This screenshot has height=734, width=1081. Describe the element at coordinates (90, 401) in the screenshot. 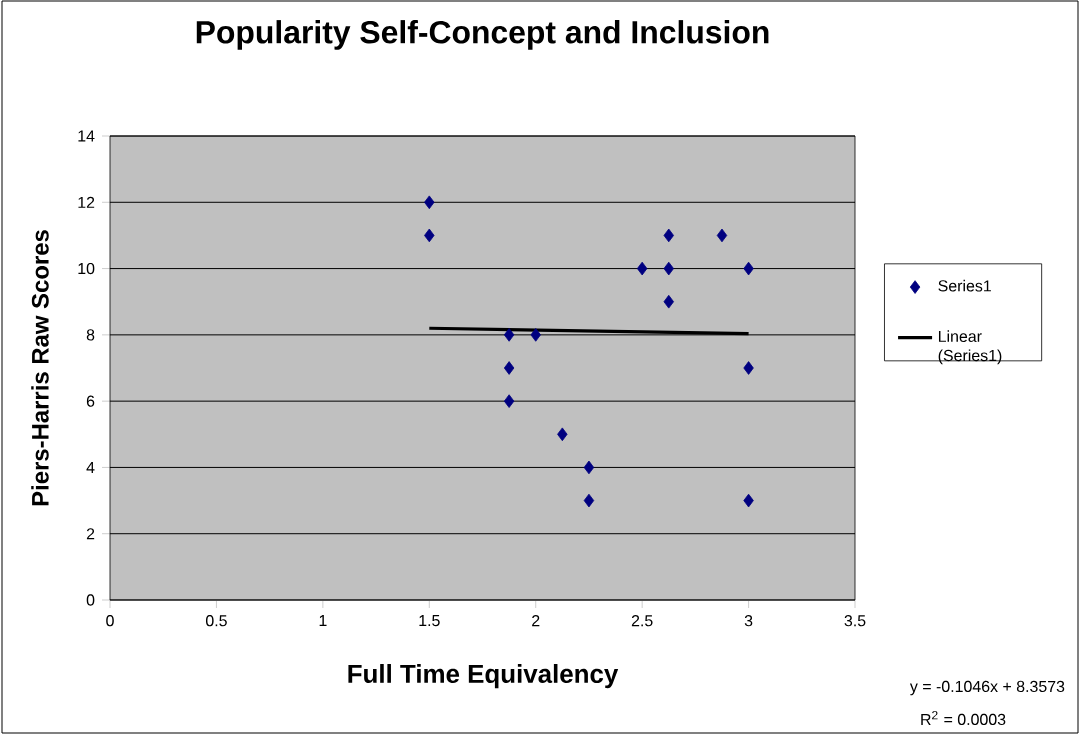

I see `y-tick-label: 6` at that location.